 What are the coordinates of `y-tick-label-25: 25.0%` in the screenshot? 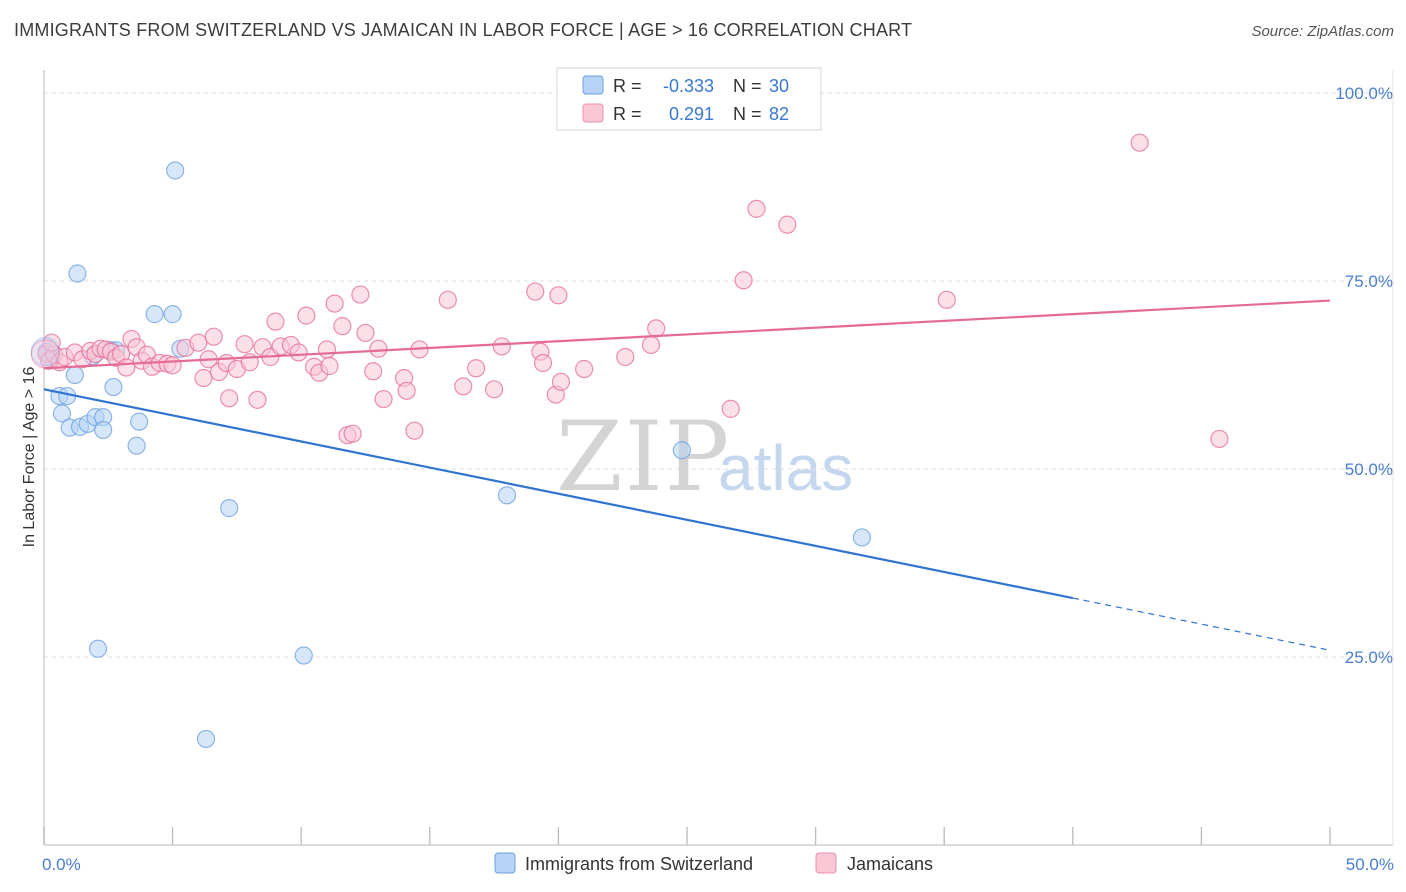 It's located at (1369, 657).